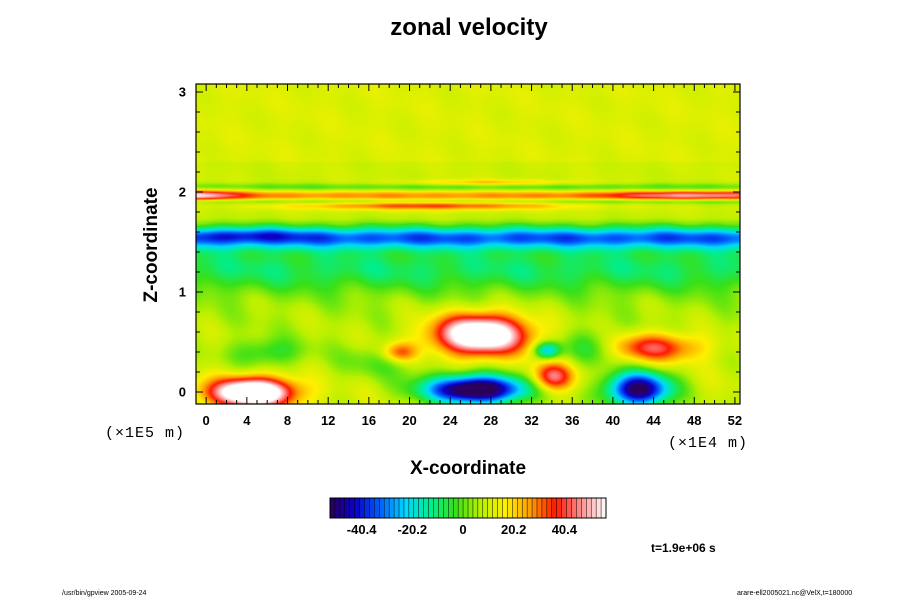 This screenshot has width=900, height=600. I want to click on x-tick-label: 24, so click(450, 420).